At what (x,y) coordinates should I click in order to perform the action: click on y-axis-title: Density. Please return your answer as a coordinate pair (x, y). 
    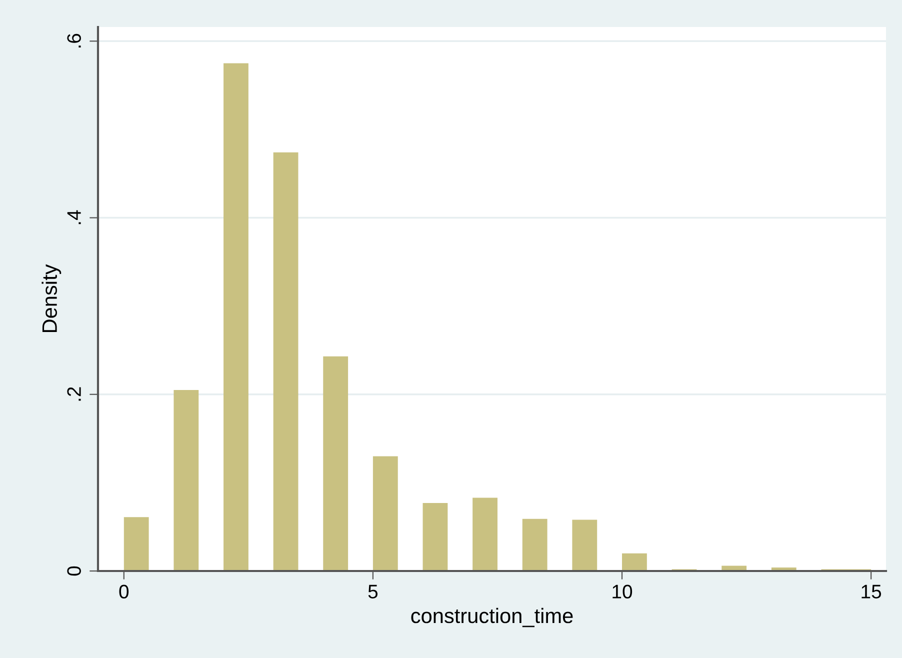
    Looking at the image, I should click on (52, 298).